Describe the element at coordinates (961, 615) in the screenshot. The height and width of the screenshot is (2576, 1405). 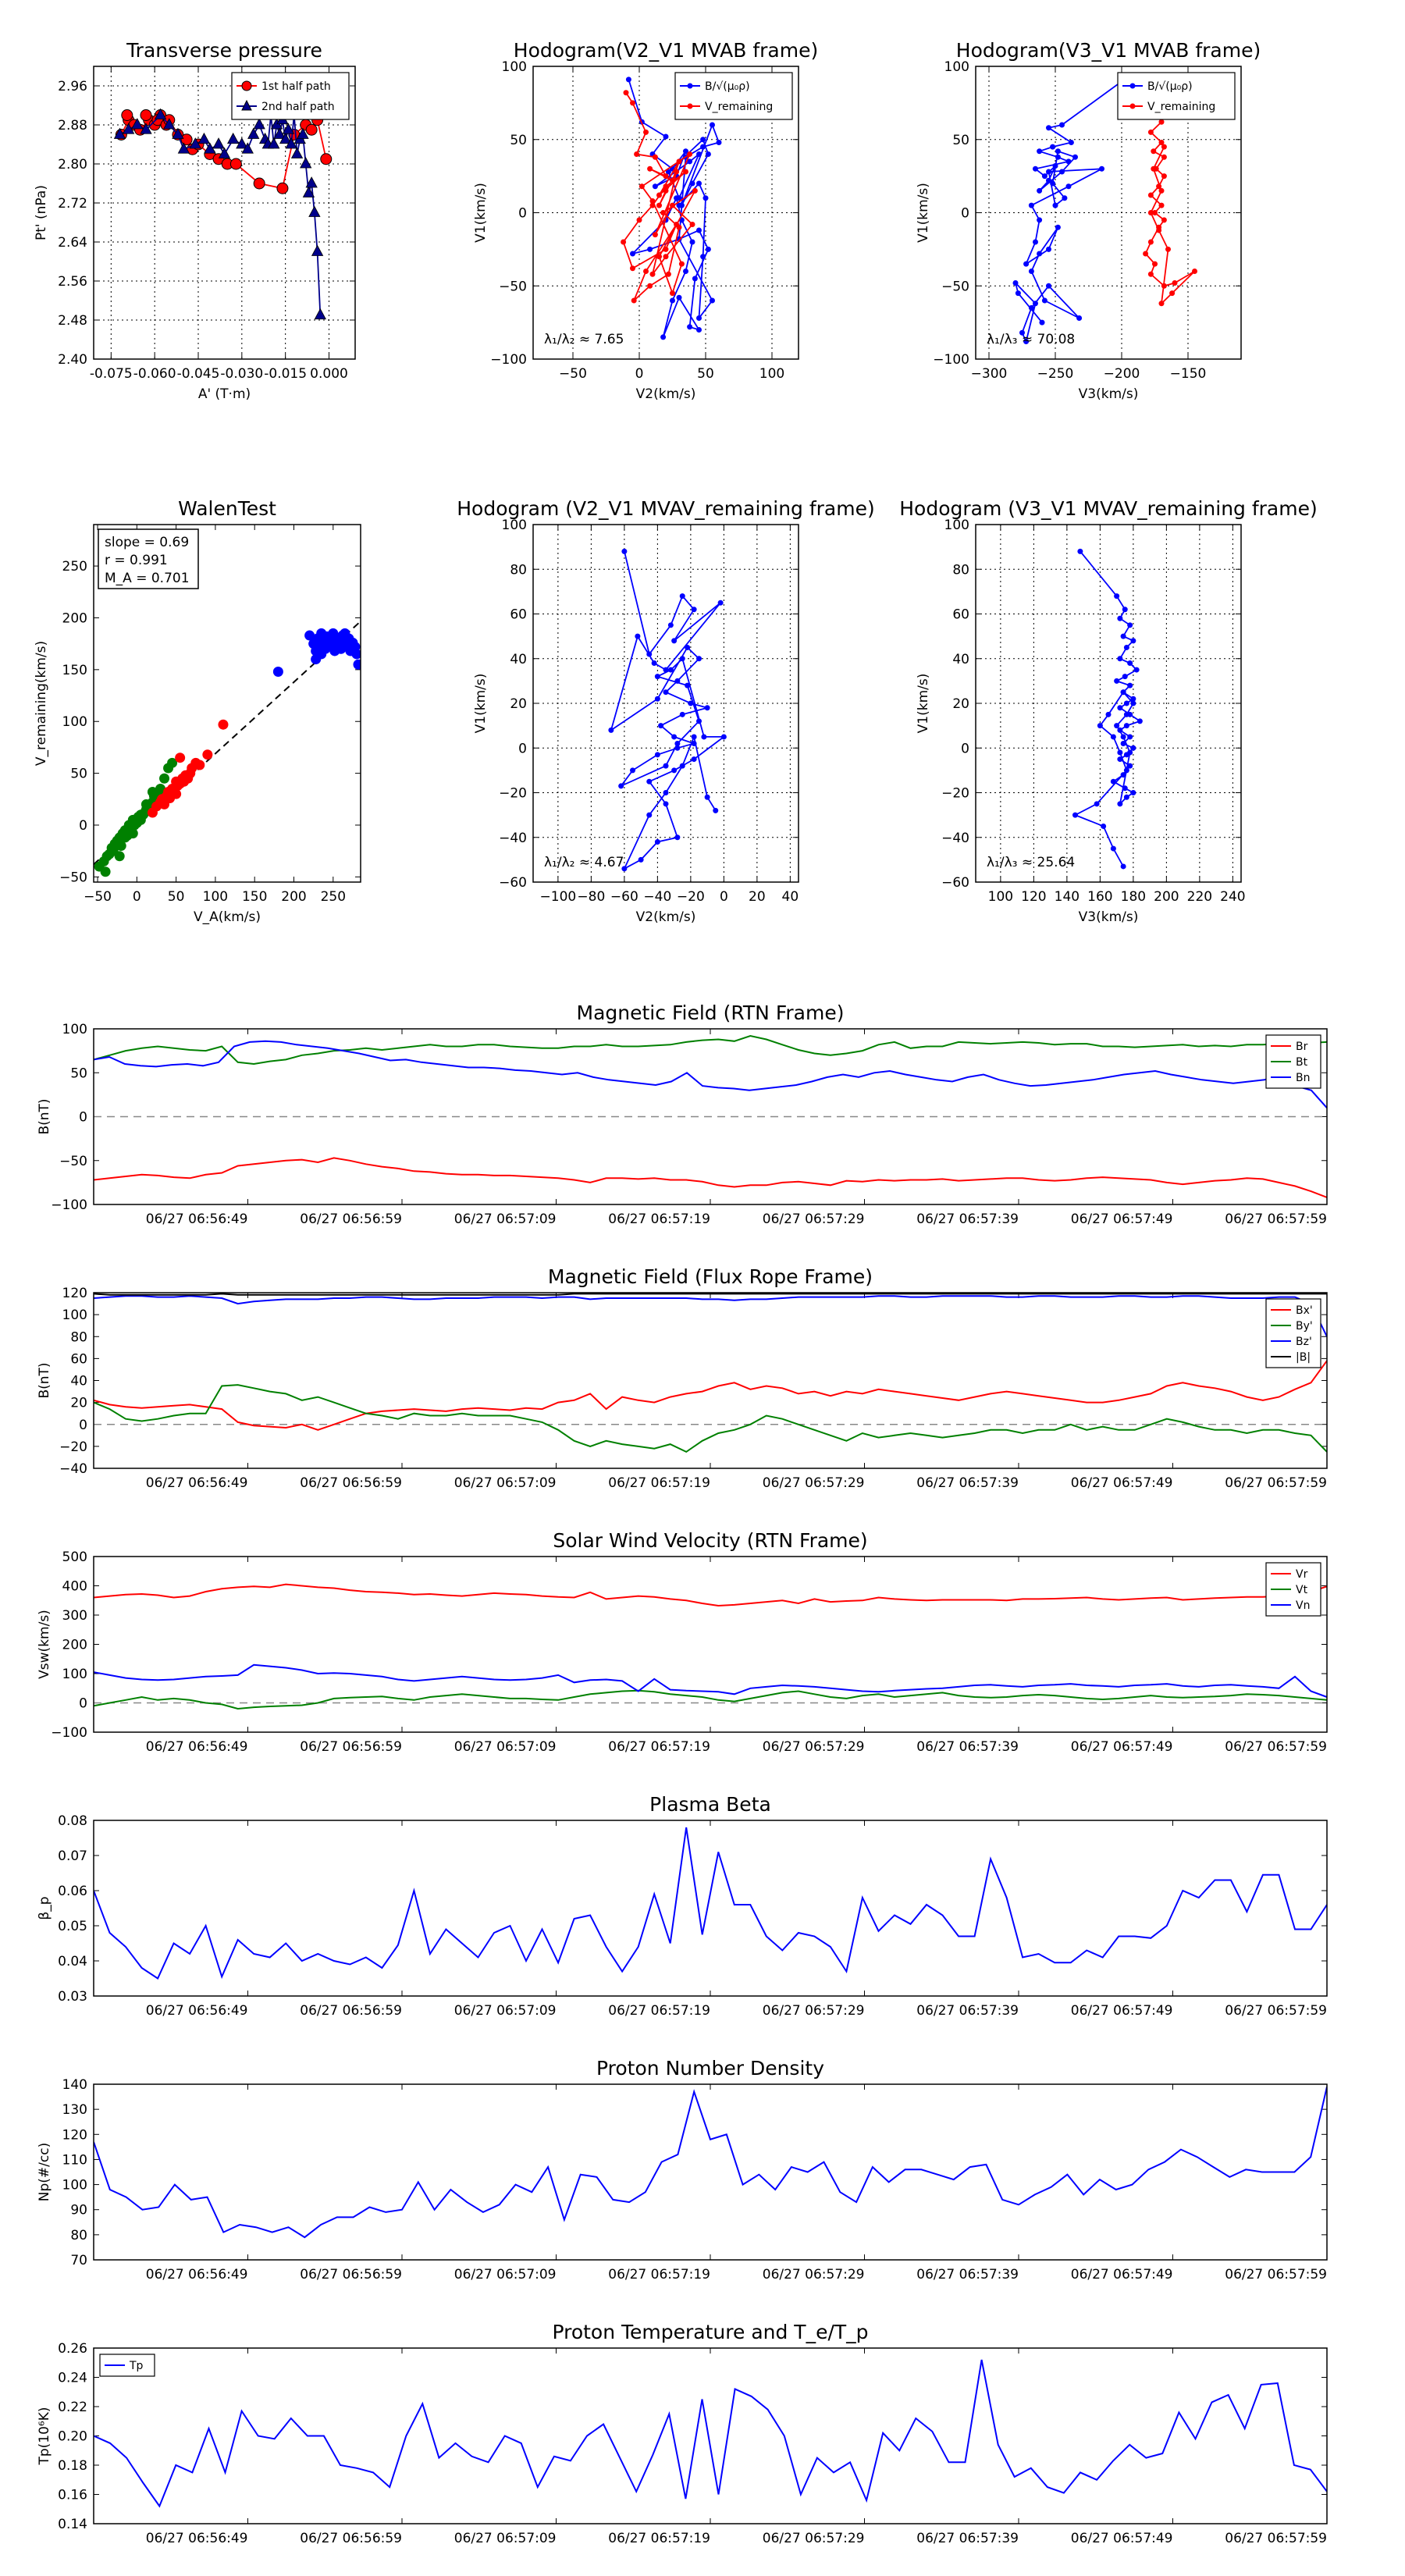
I see `y-tick-label: 60` at that location.